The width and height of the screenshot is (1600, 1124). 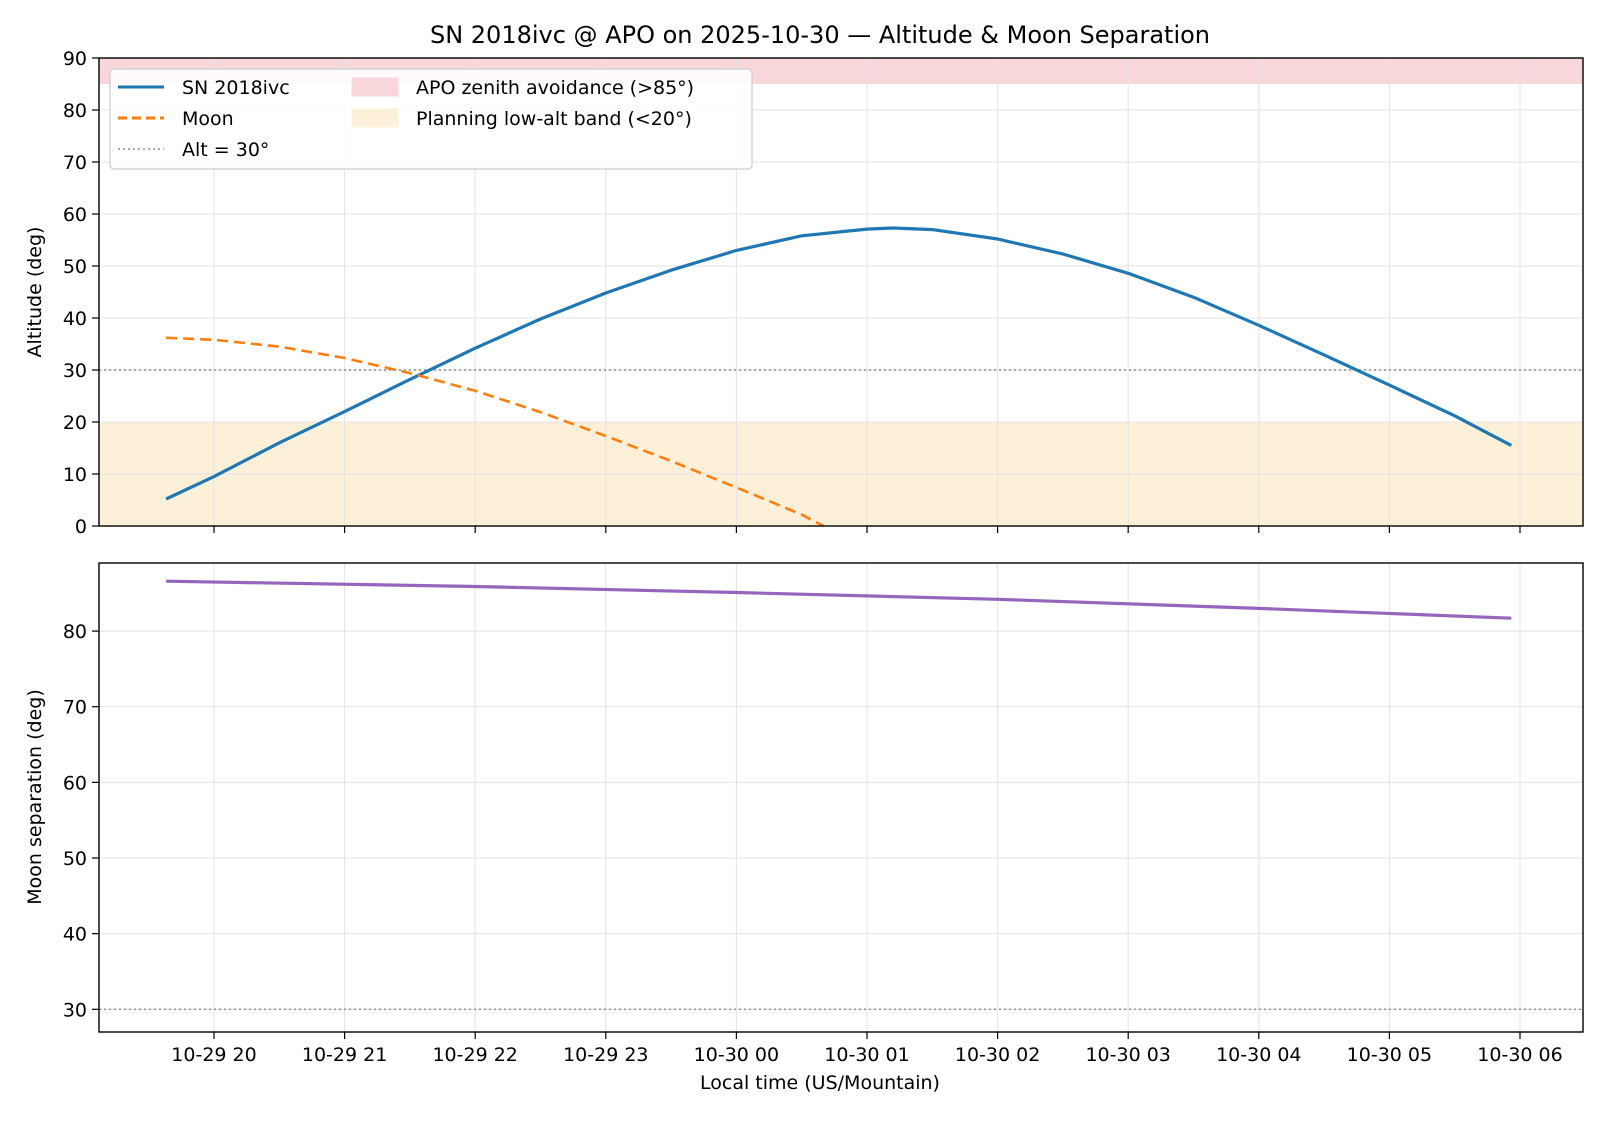 What do you see at coordinates (605, 1055) in the screenshot?
I see `x-tick-label: 10-29 23` at bounding box center [605, 1055].